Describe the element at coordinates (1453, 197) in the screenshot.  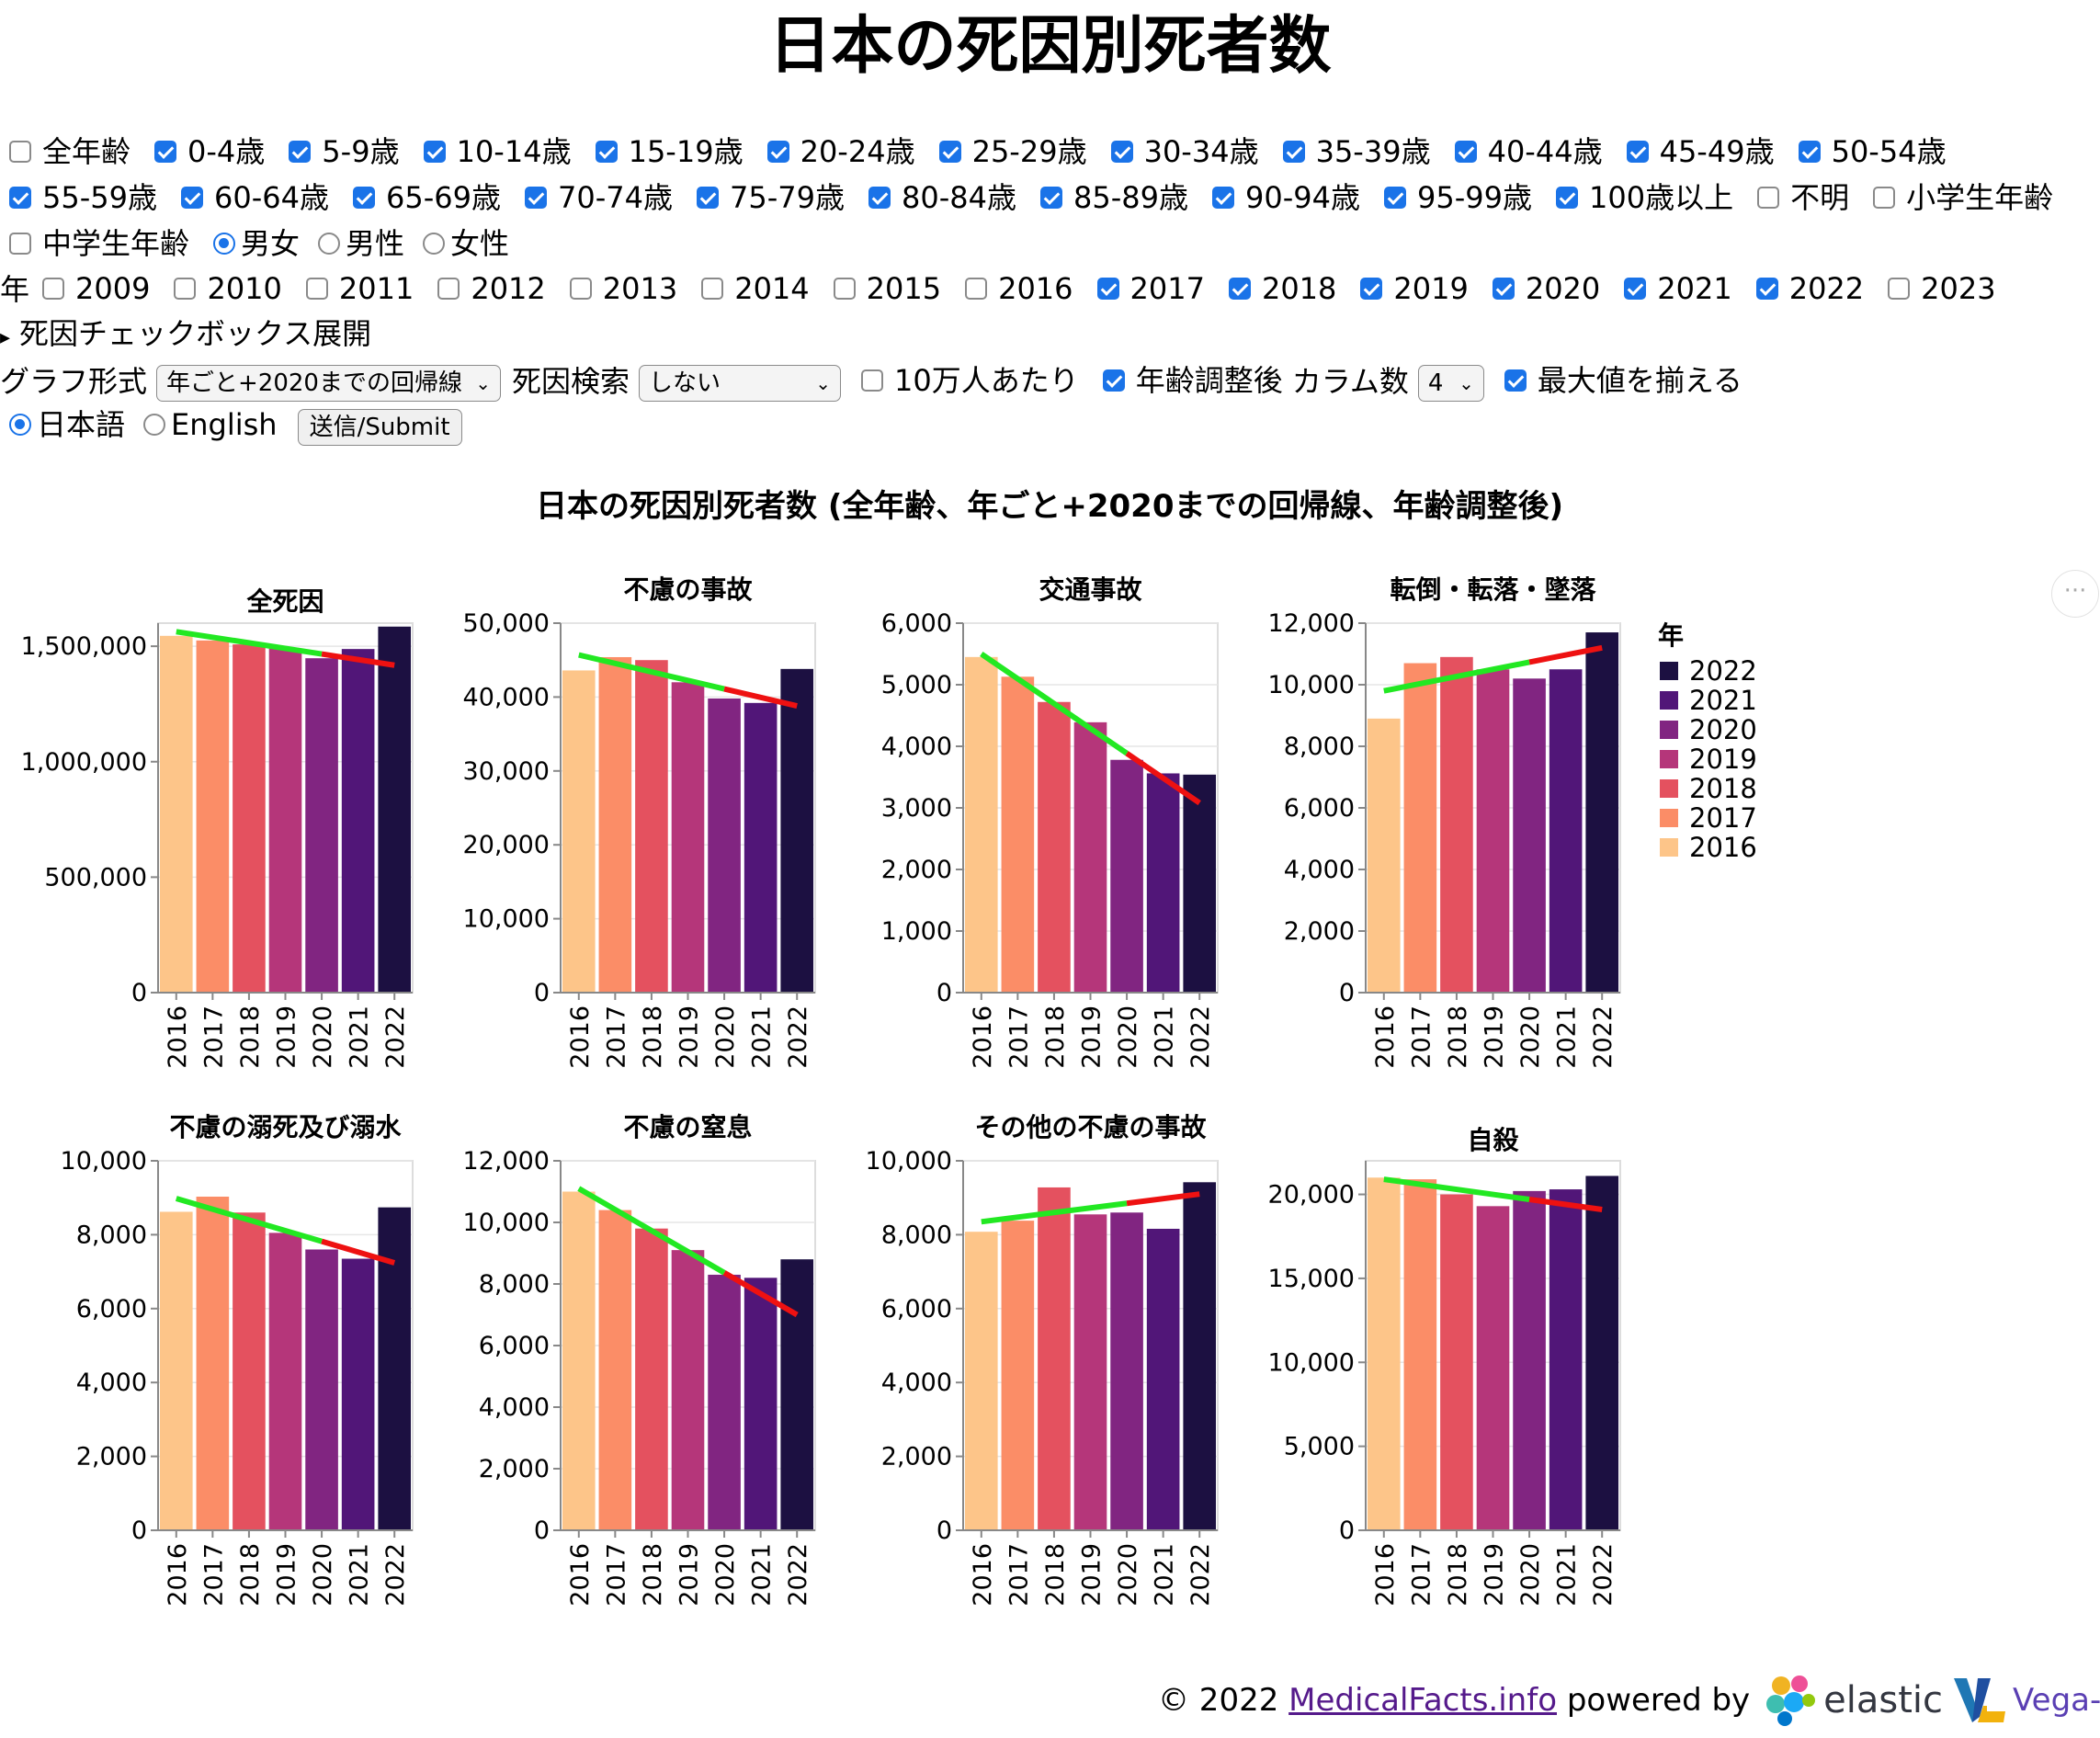
I see `age-checkbox-20: 95-99歳` at that location.